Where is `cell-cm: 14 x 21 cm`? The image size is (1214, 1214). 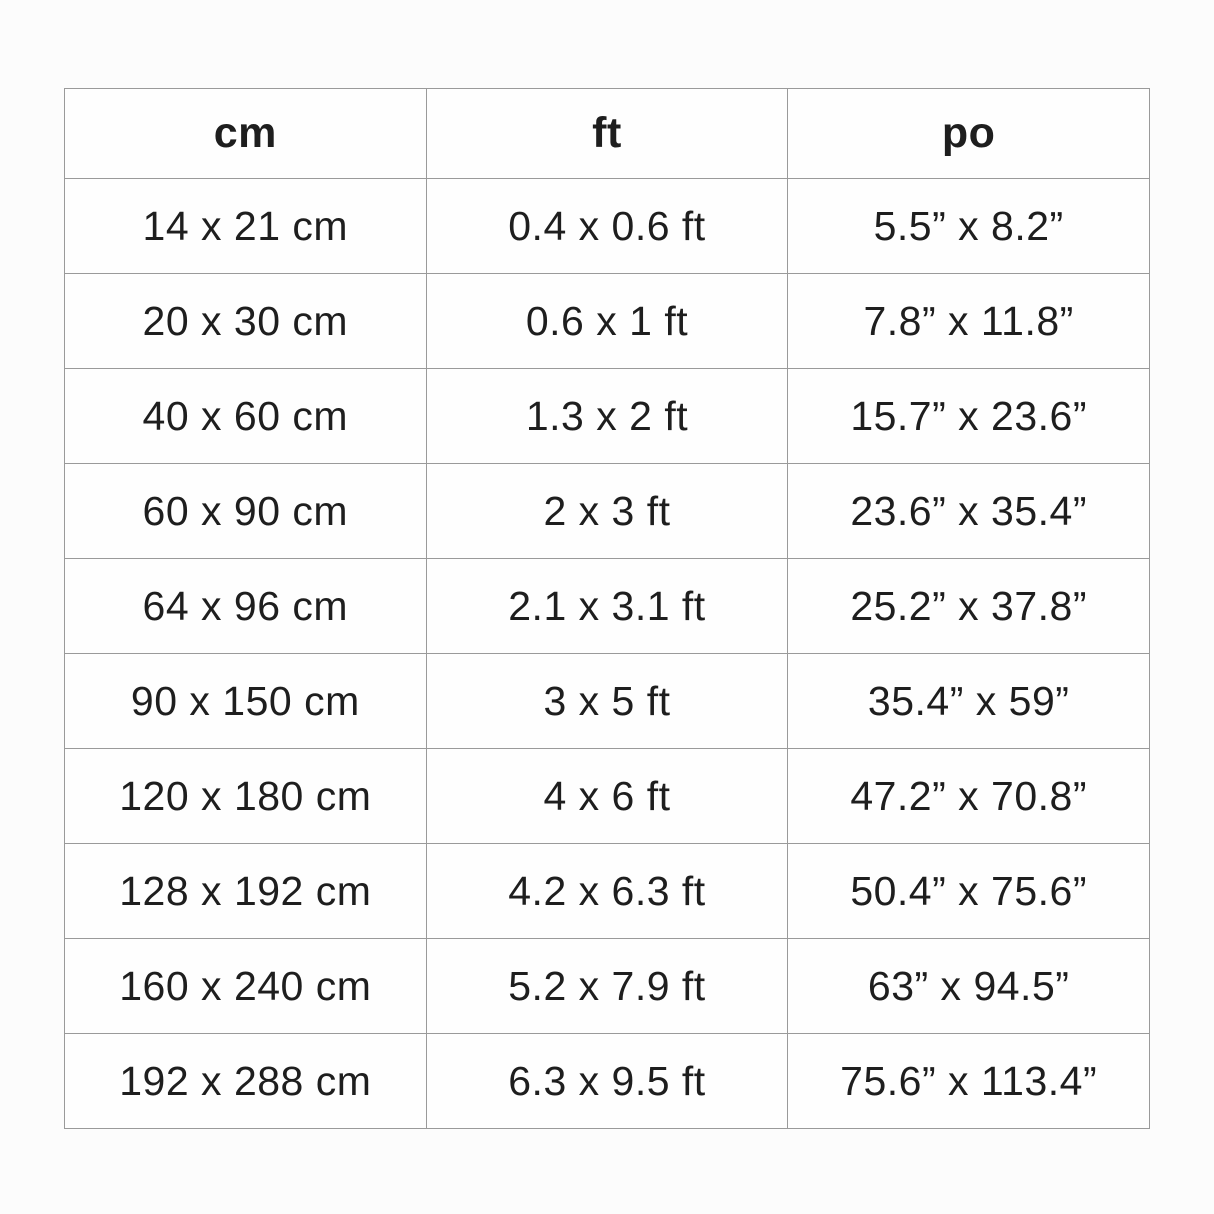 cell-cm: 14 x 21 cm is located at coordinates (245, 226).